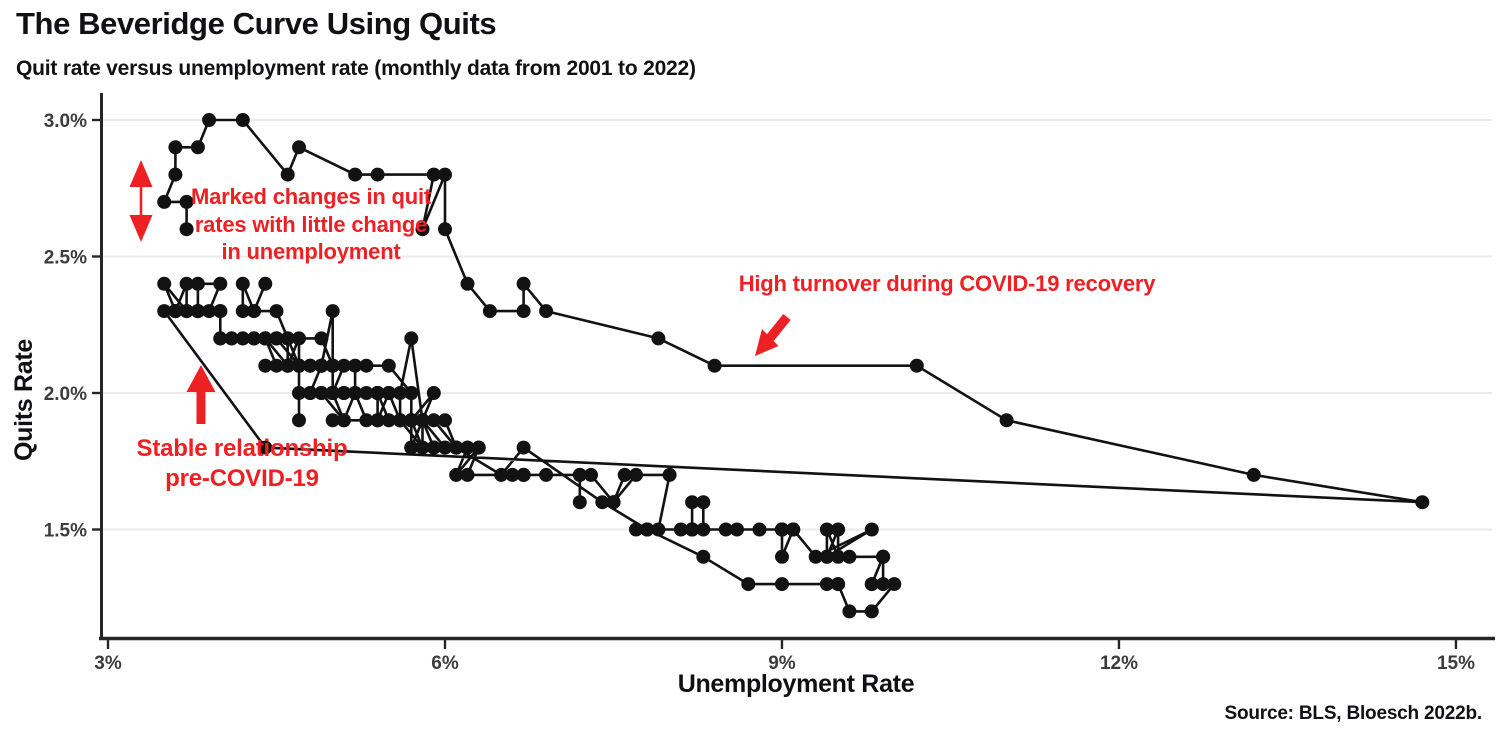 This screenshot has width=1497, height=748. Describe the element at coordinates (782, 663) in the screenshot. I see `svg-text: 9%` at that location.